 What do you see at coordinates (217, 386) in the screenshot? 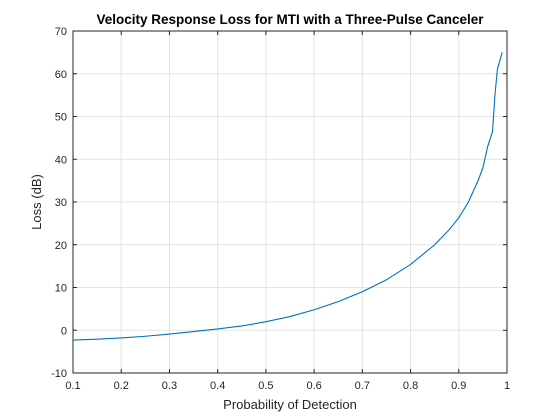
I see `x-tick-label: 0.4` at bounding box center [217, 386].